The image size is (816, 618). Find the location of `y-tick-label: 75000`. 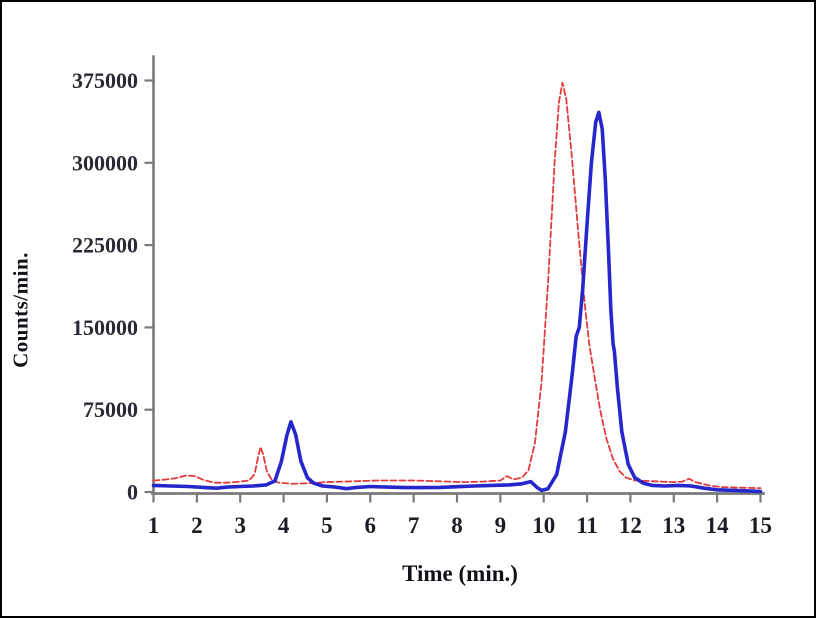

y-tick-label: 75000 is located at coordinates (110, 409).